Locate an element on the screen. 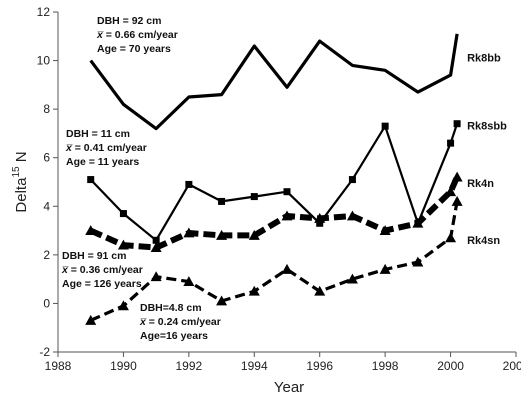 The height and width of the screenshot is (398, 521). y-tick-label--2: -2 is located at coordinates (44, 352).